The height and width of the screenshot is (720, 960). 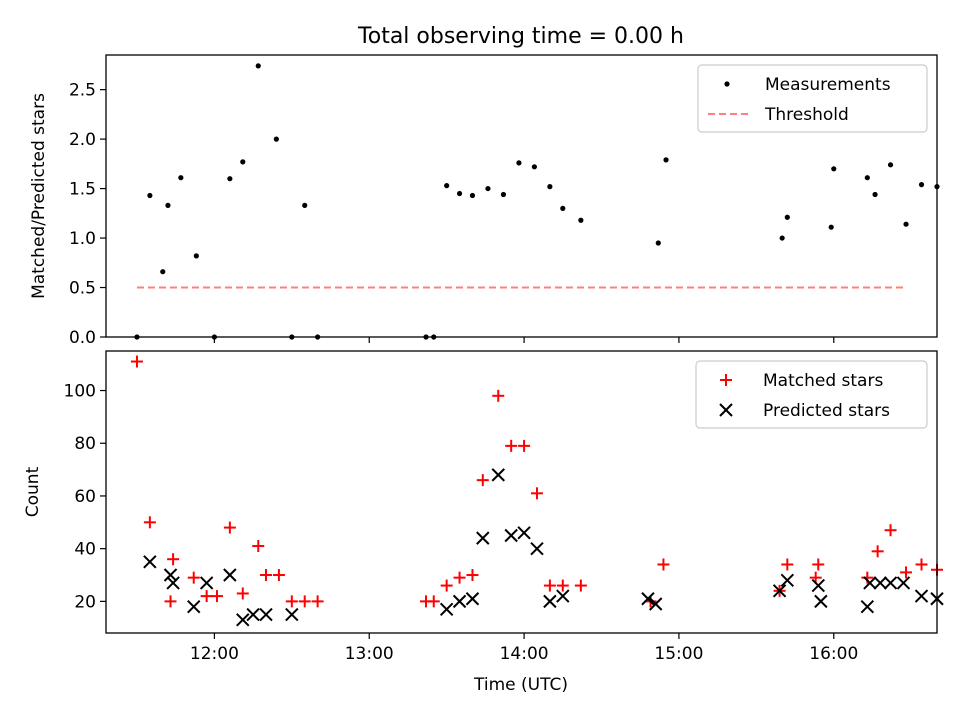 I want to click on x-tick-label: 14:00, so click(x=524, y=654).